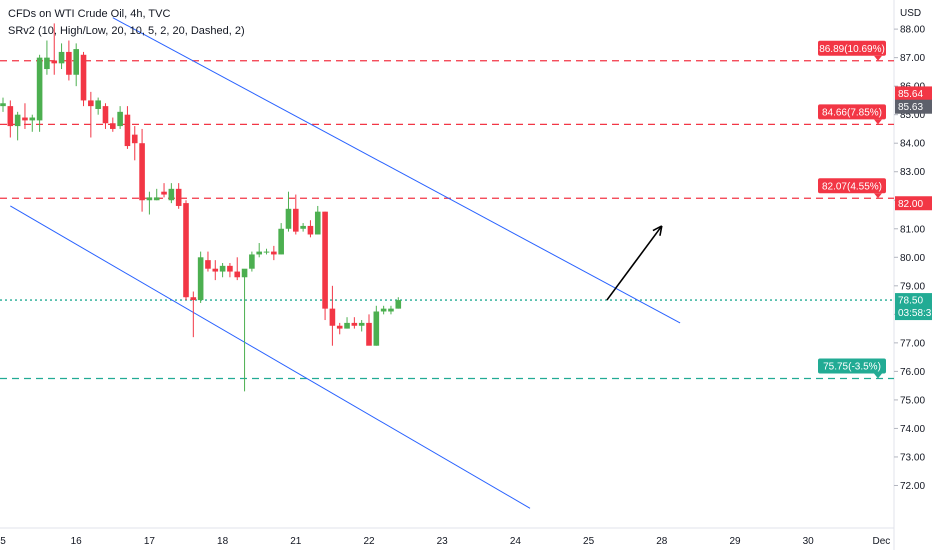  Describe the element at coordinates (912, 258) in the screenshot. I see `y-tick-label: 80.00` at that location.